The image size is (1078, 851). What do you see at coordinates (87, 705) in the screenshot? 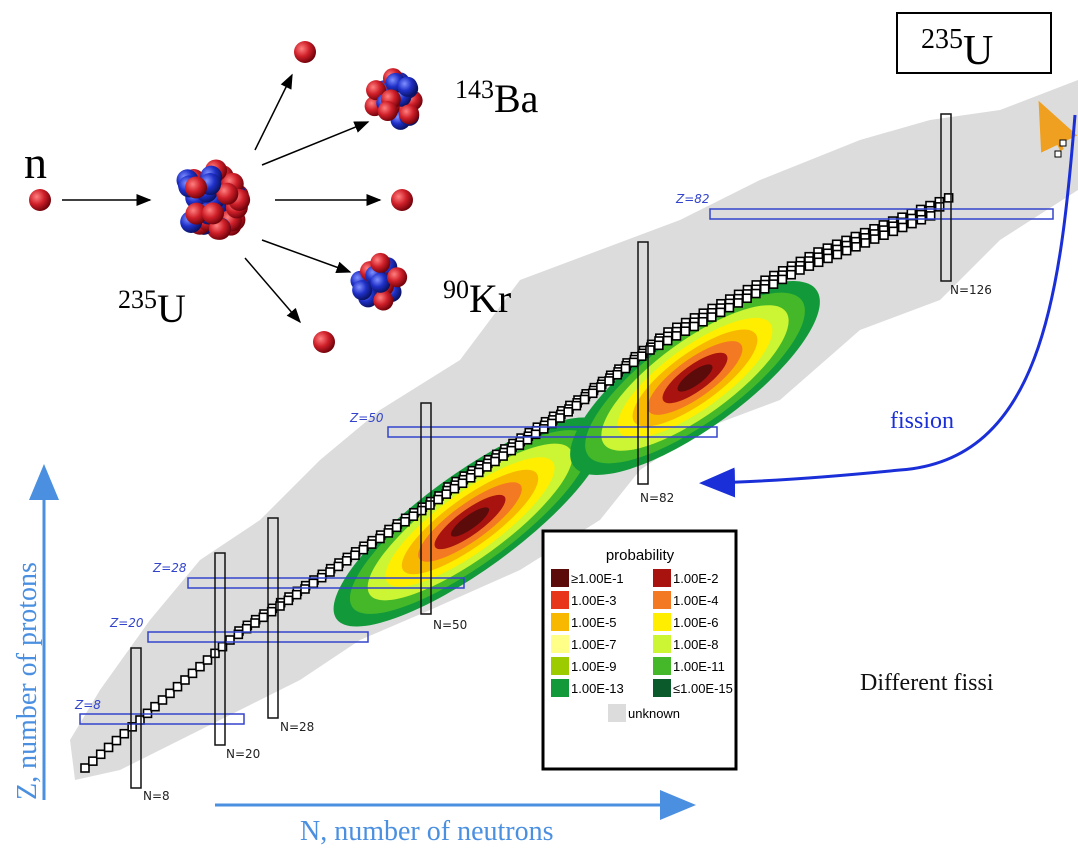
I see `magic-z-label: Z=8` at bounding box center [87, 705].